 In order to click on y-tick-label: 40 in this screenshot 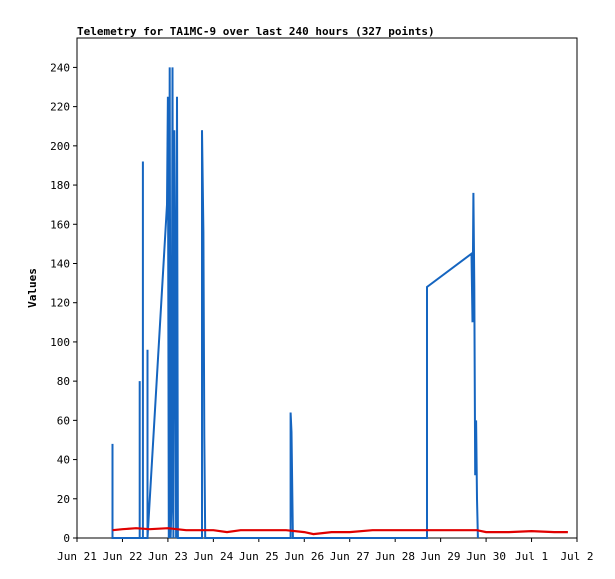, I will do `click(63, 460)`.